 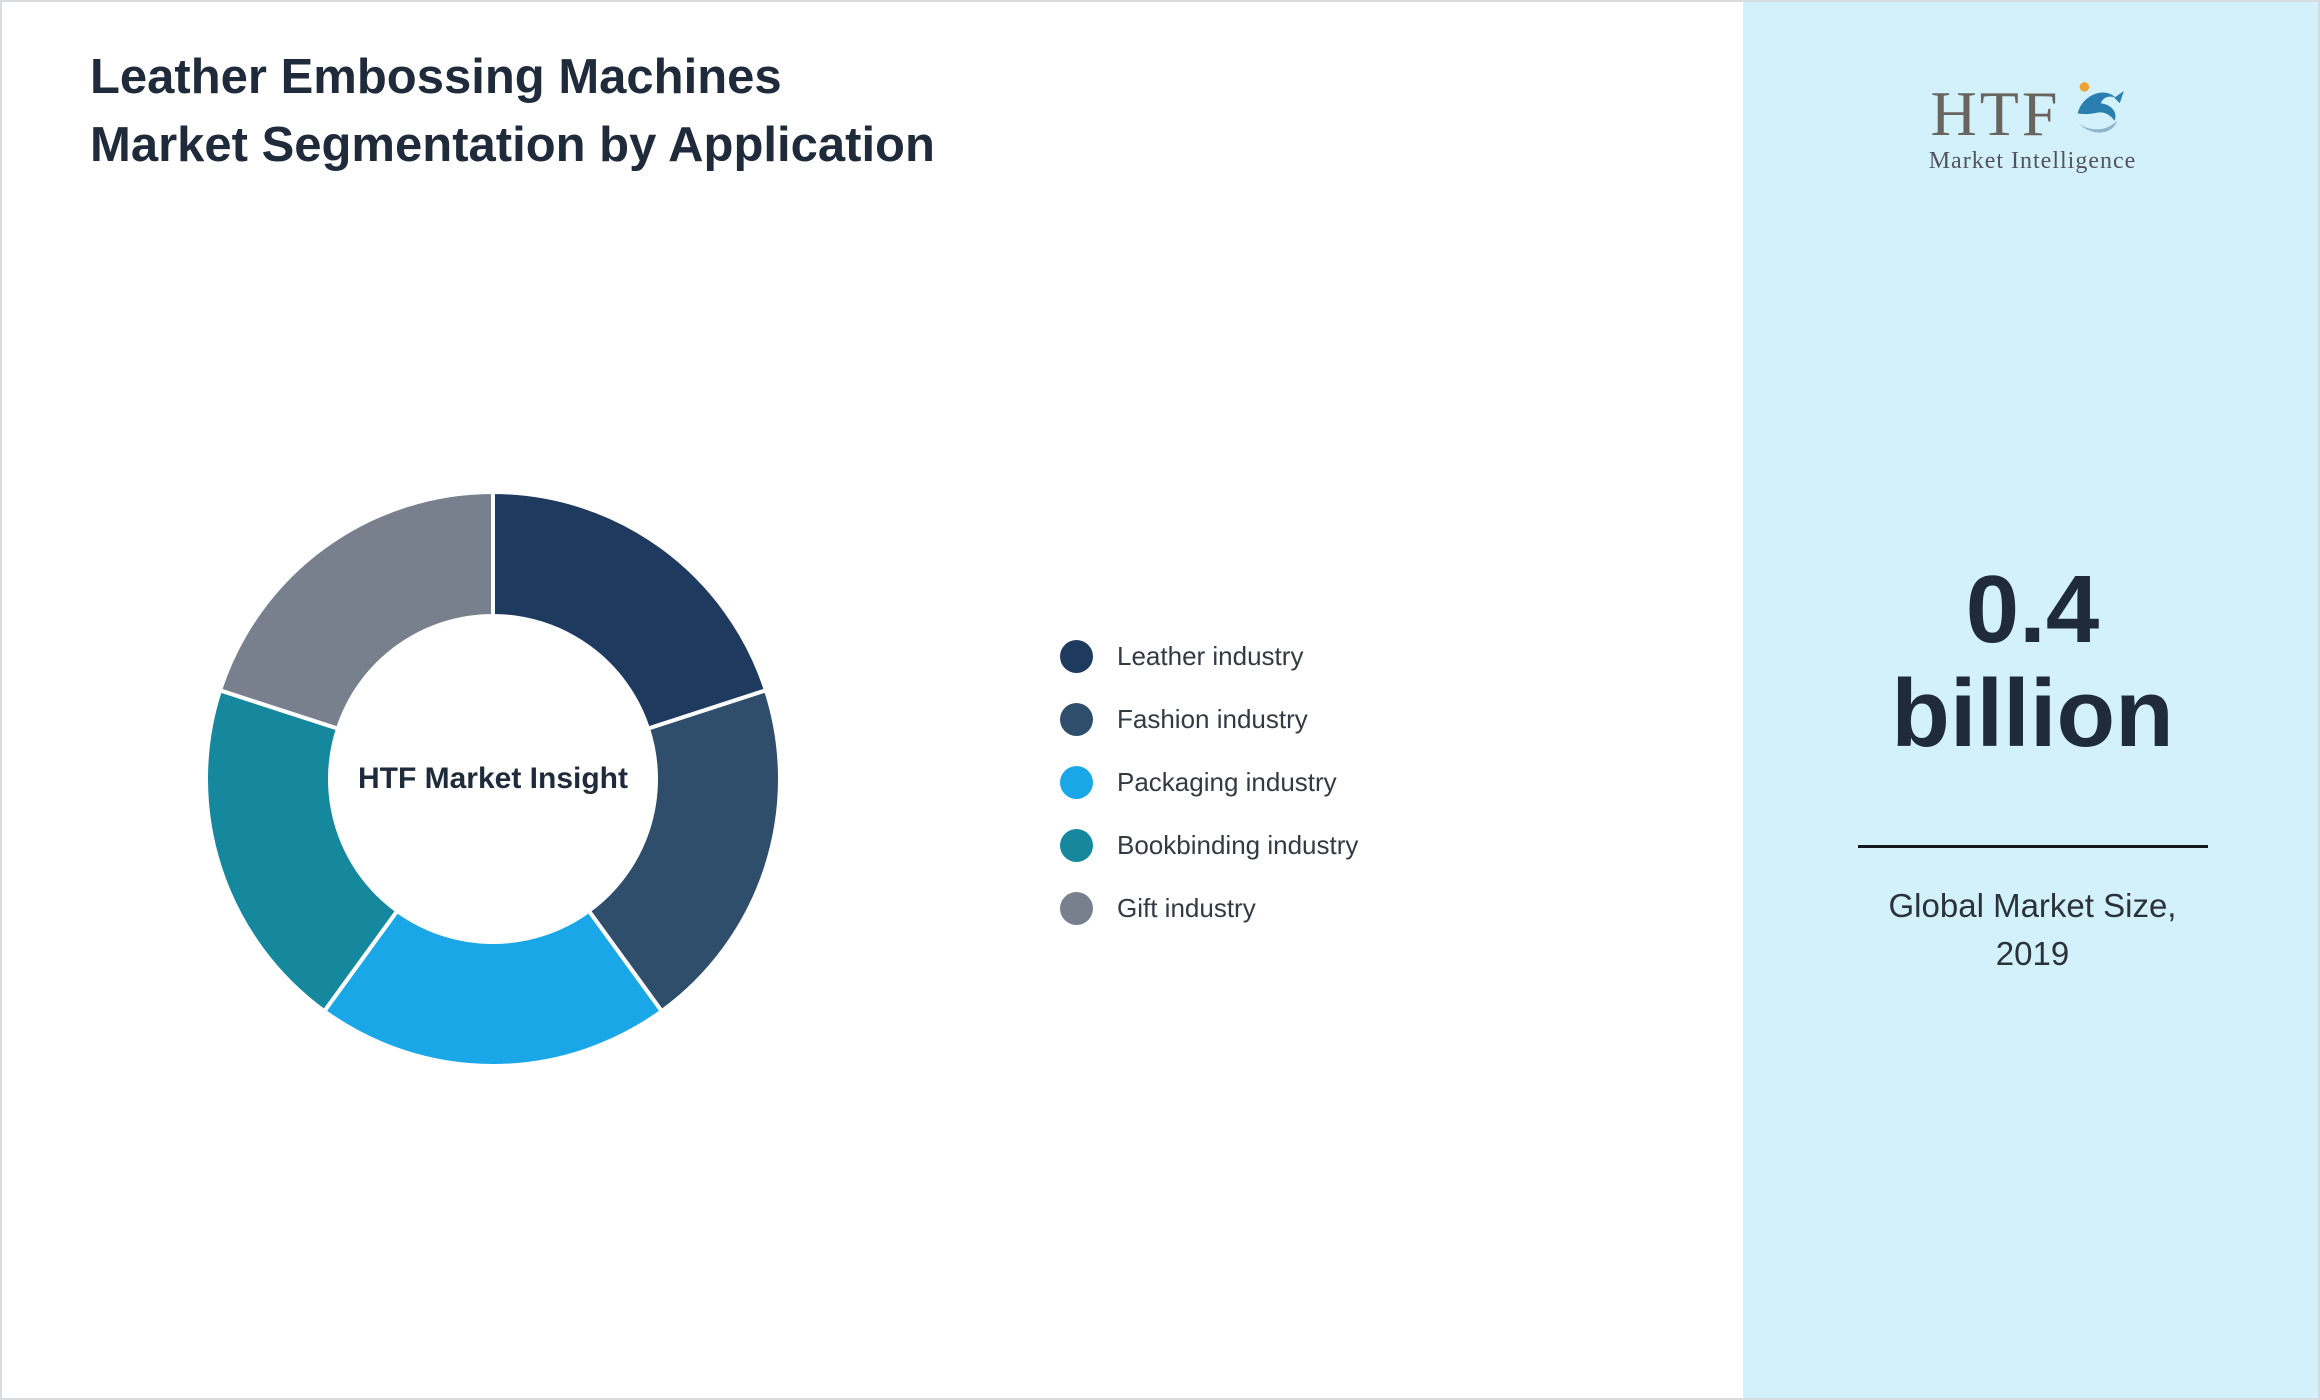 I want to click on logo-text: HTF, so click(x=1995, y=113).